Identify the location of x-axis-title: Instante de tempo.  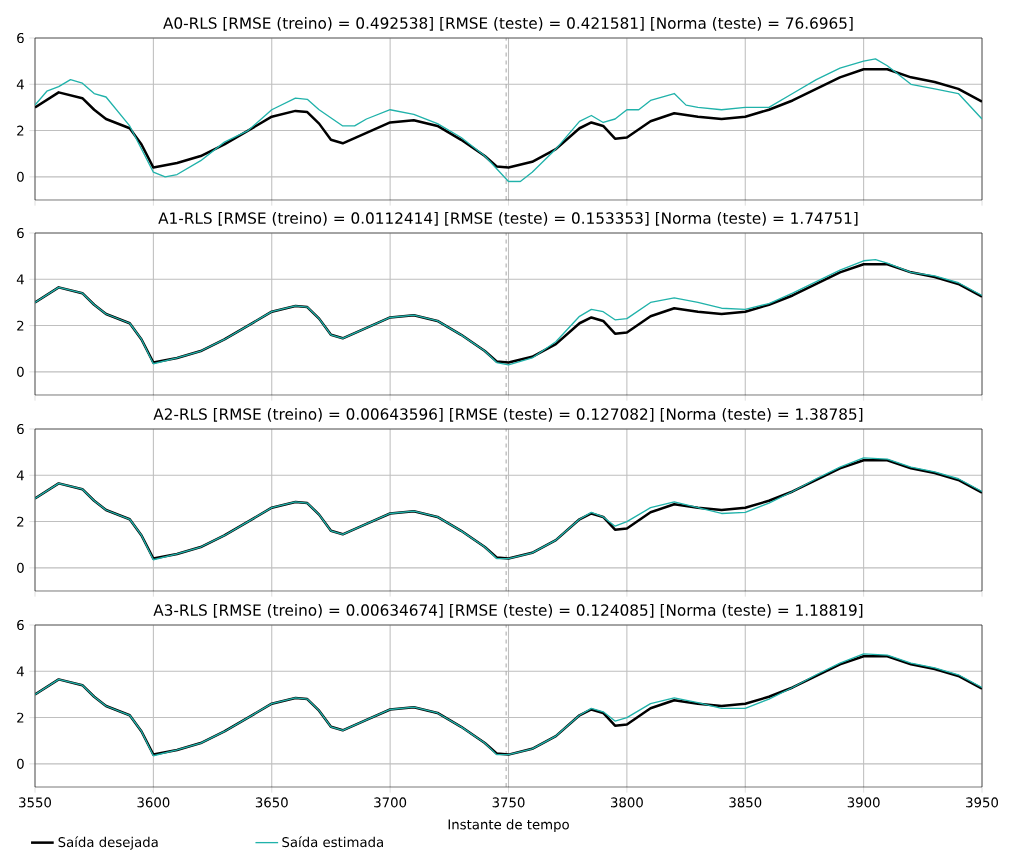
(508, 826).